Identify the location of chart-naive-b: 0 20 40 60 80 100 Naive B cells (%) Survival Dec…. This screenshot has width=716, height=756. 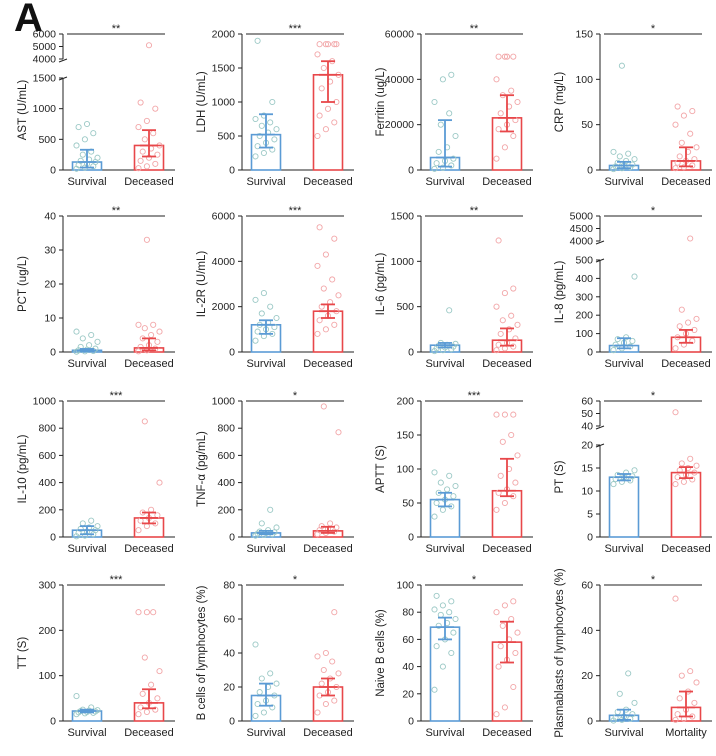
(448, 664).